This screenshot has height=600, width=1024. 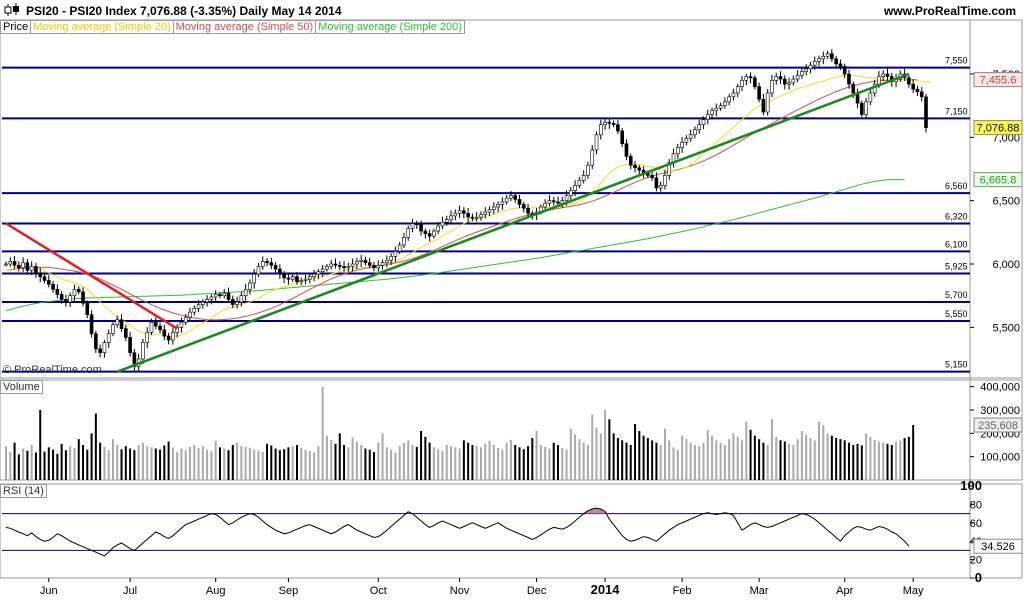 I want to click on level-label: 7,550, so click(x=956, y=61).